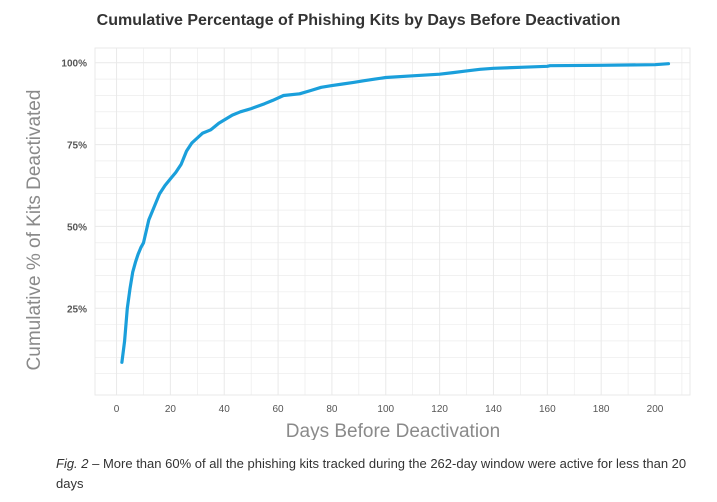  What do you see at coordinates (72, 463) in the screenshot?
I see `figure-label: Fig. 2` at bounding box center [72, 463].